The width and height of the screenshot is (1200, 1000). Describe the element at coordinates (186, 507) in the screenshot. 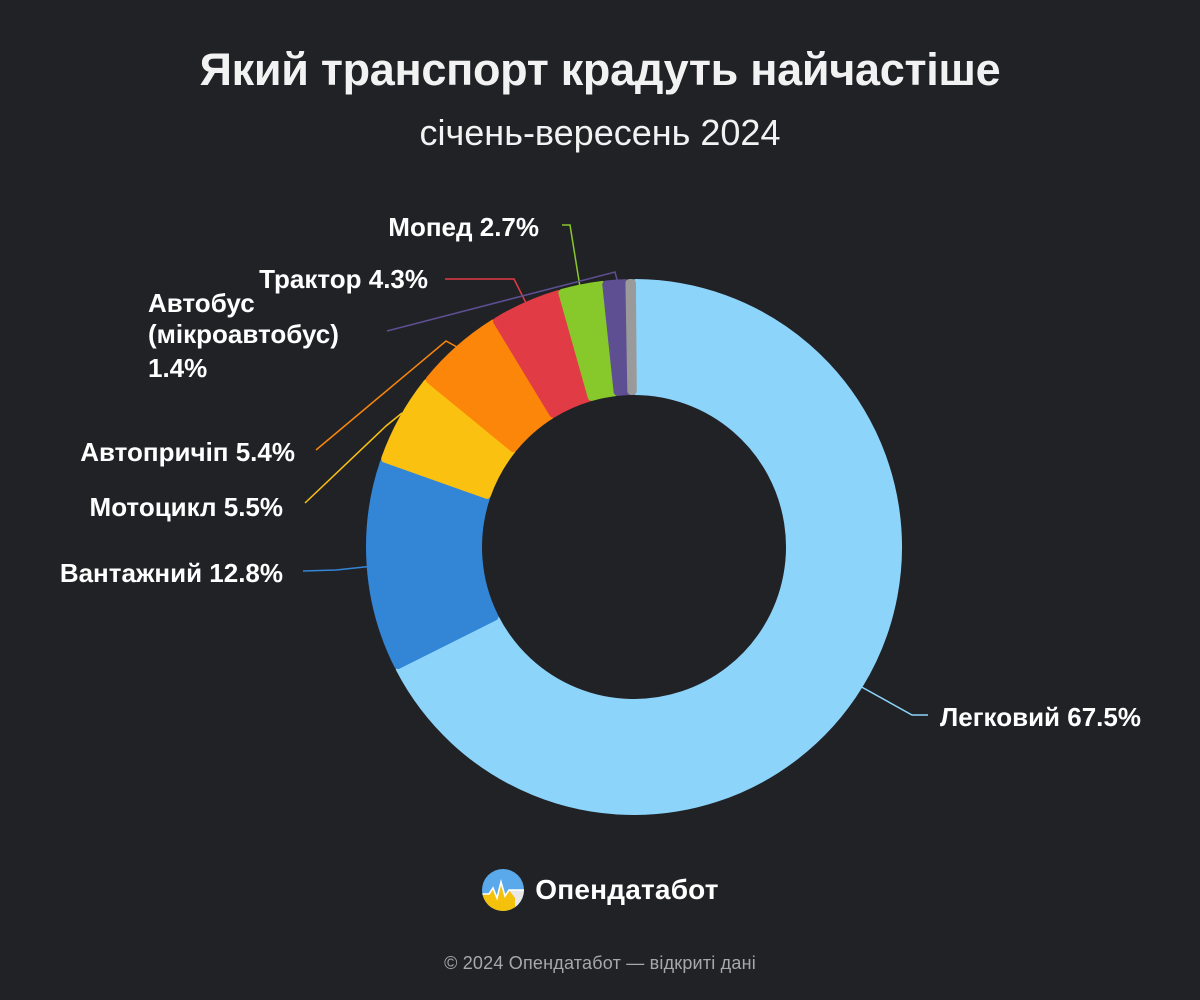

I see `slice-label: Мотоцикл 5.5%` at that location.